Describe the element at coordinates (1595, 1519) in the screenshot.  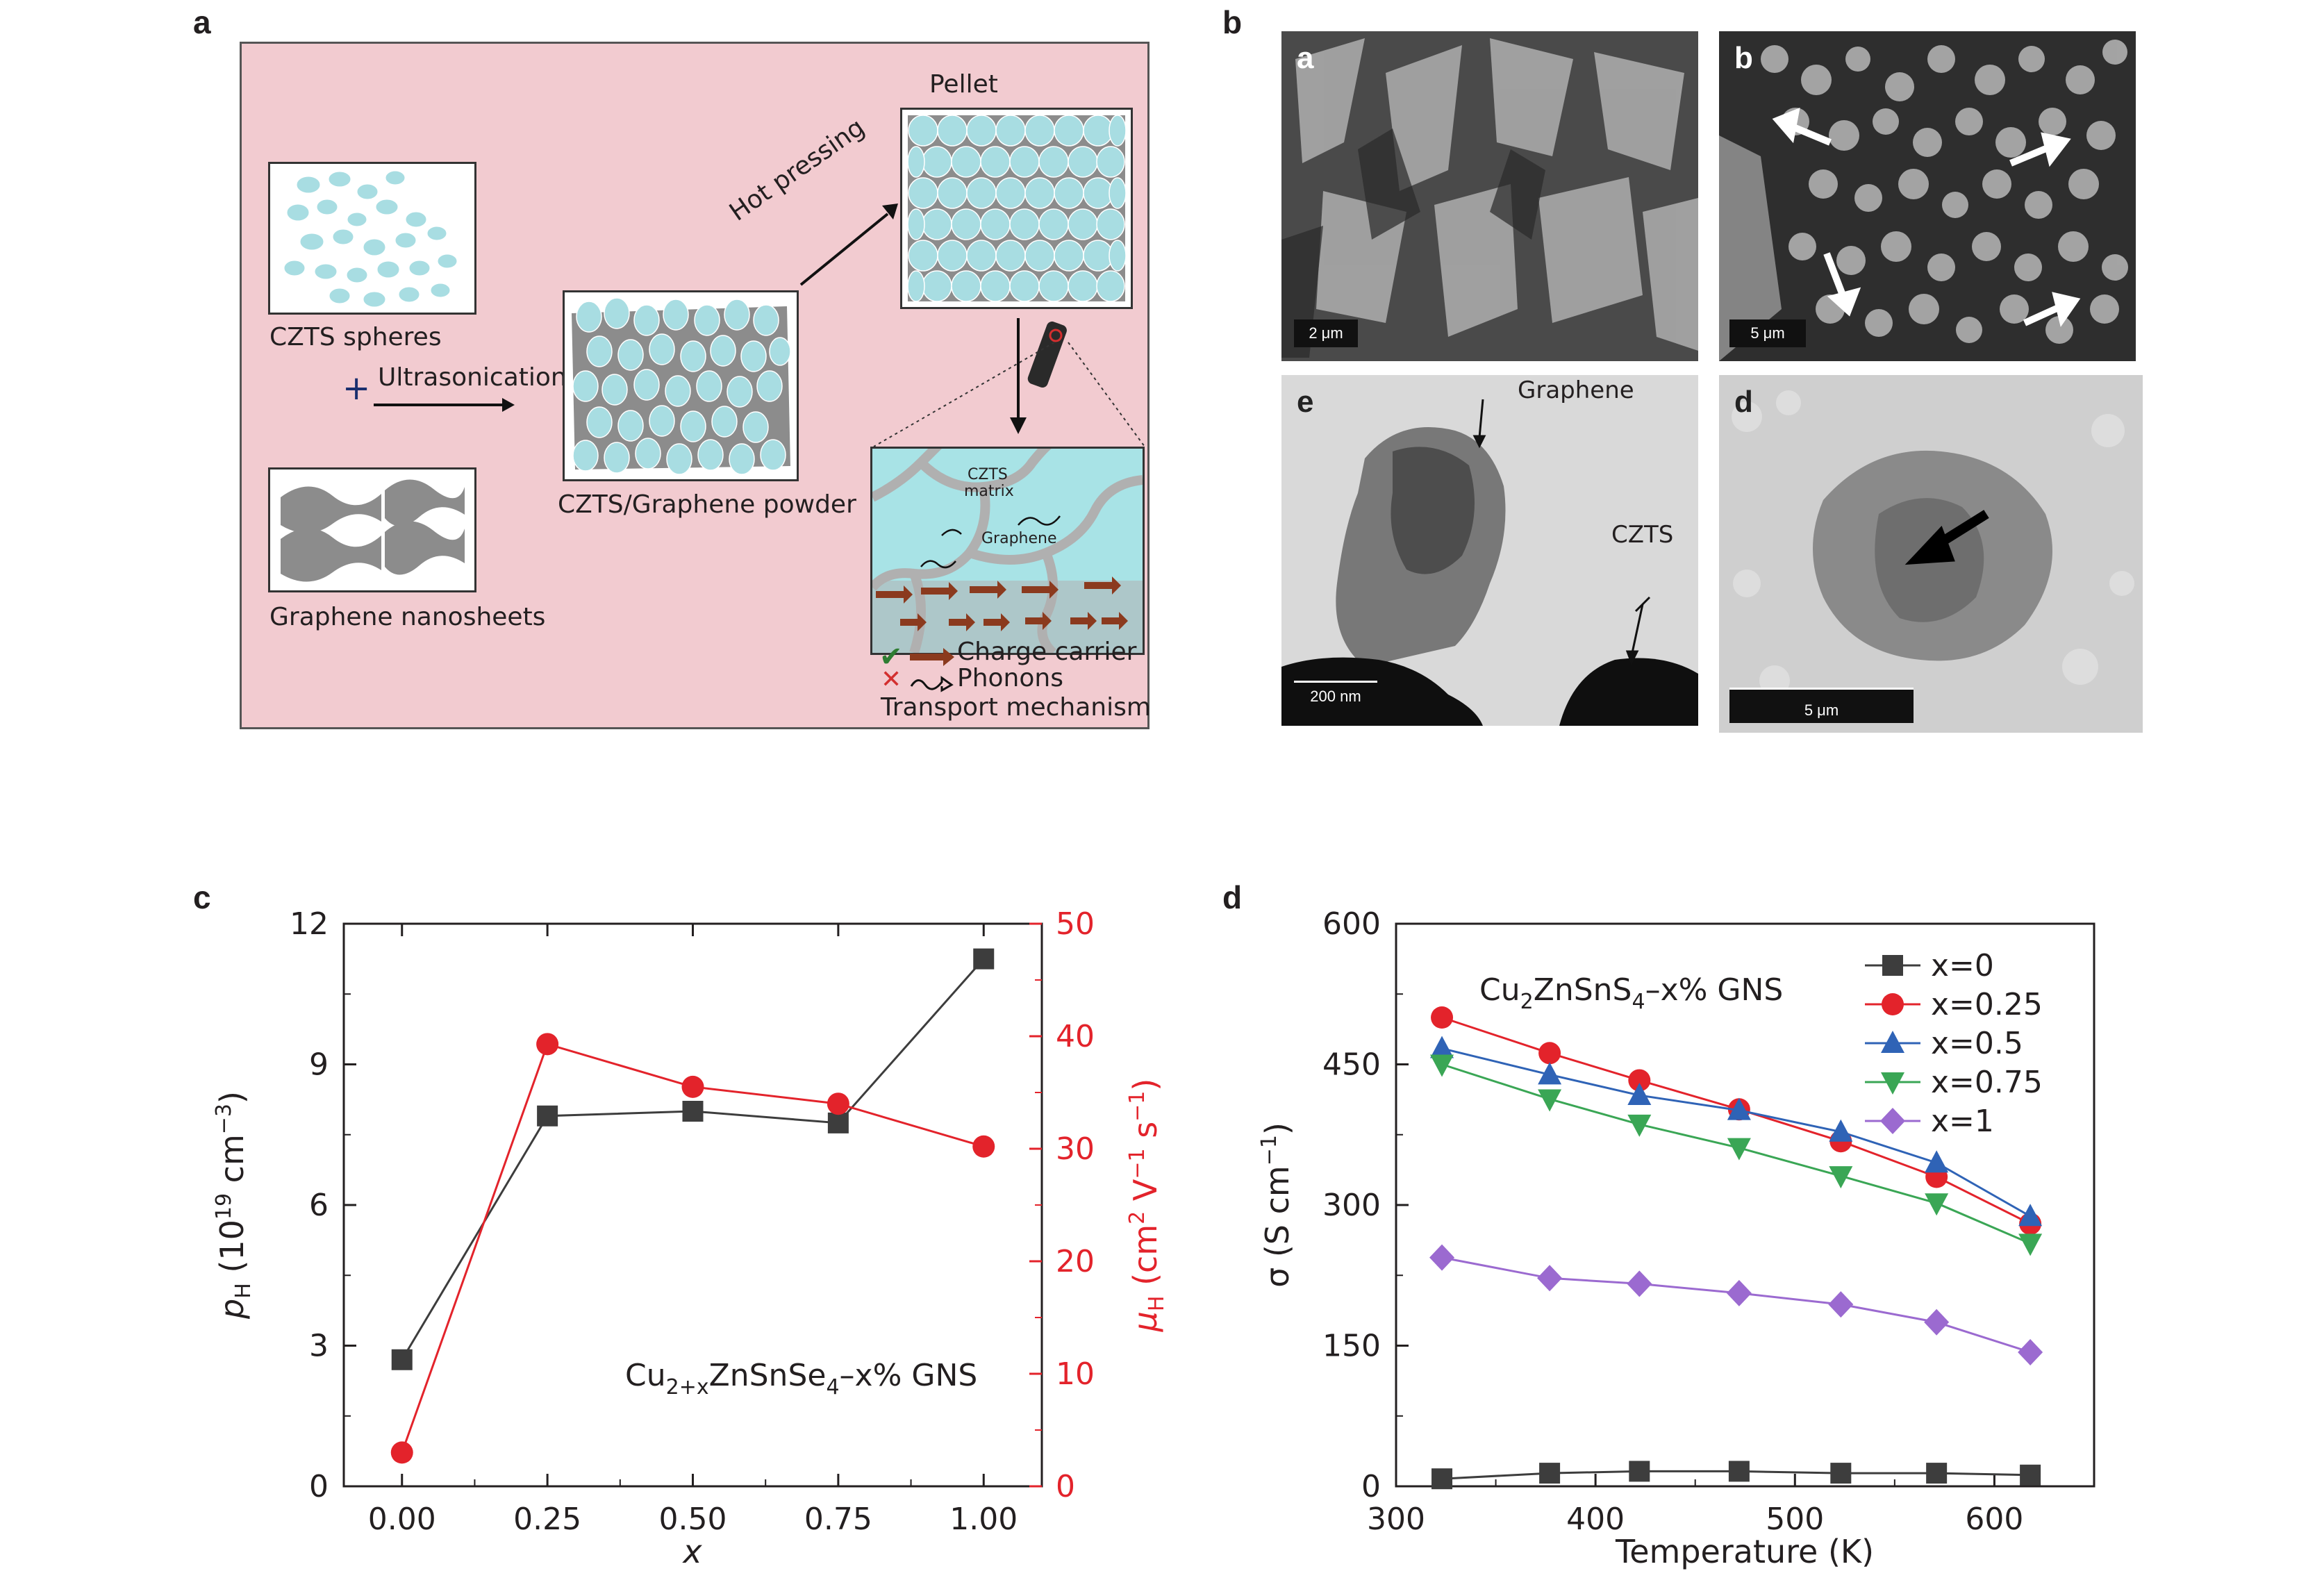
I see `chart-d-xtick-label: 400` at that location.